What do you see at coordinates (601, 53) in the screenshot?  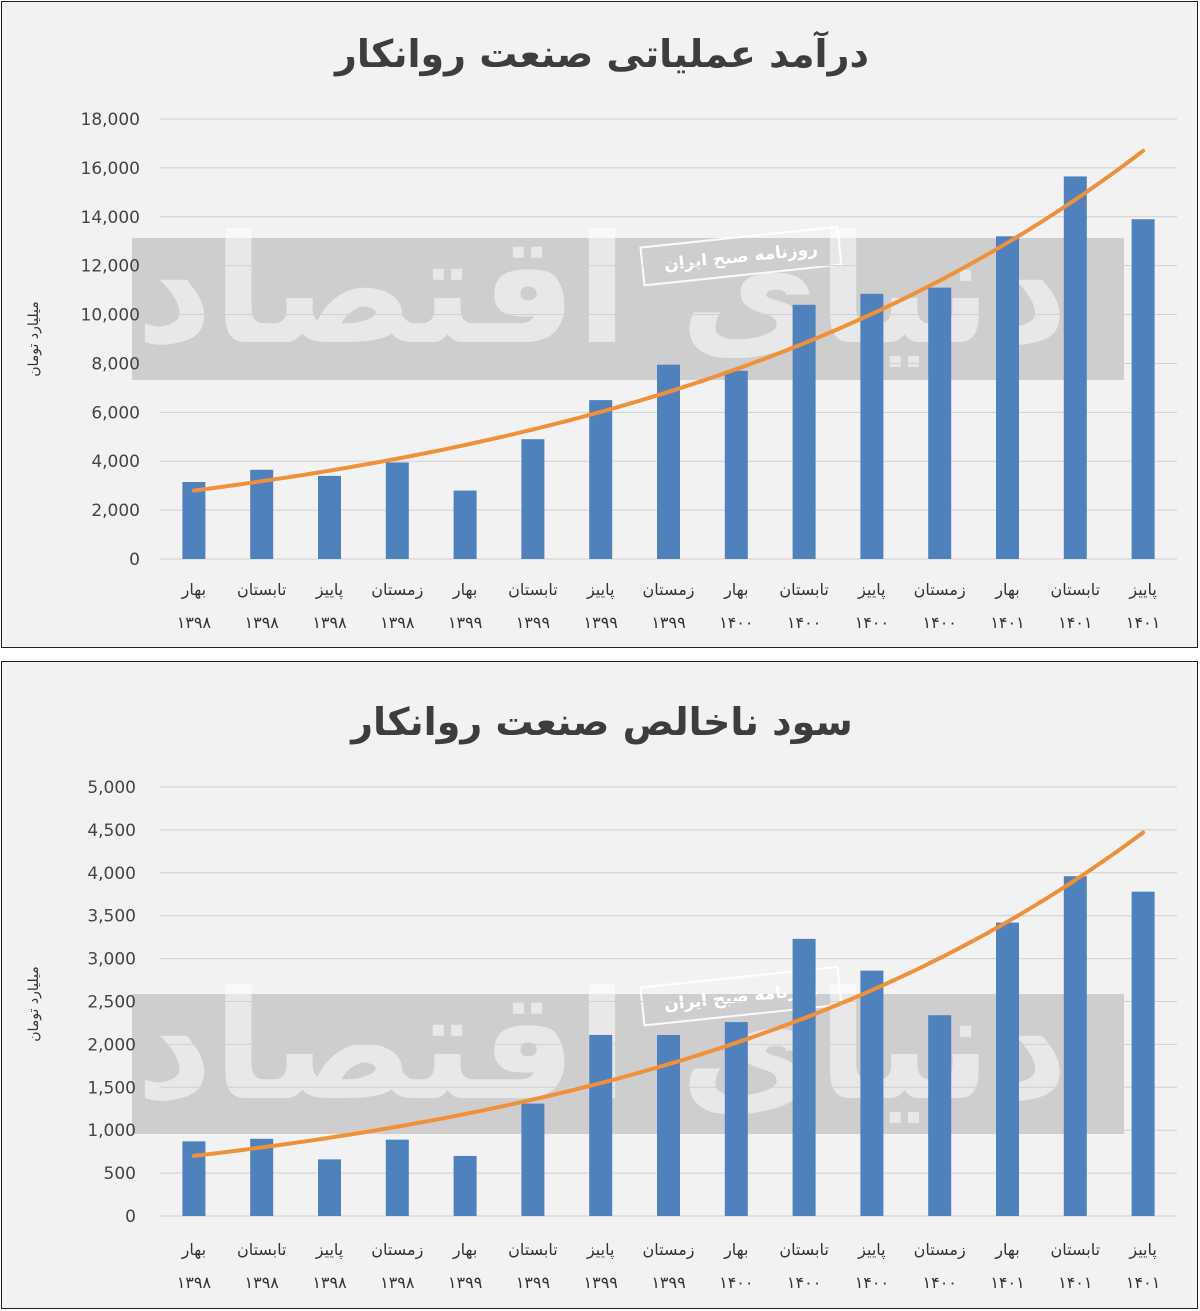 I see `chart-title: درآمد عملیاتی صنعت روانکار` at bounding box center [601, 53].